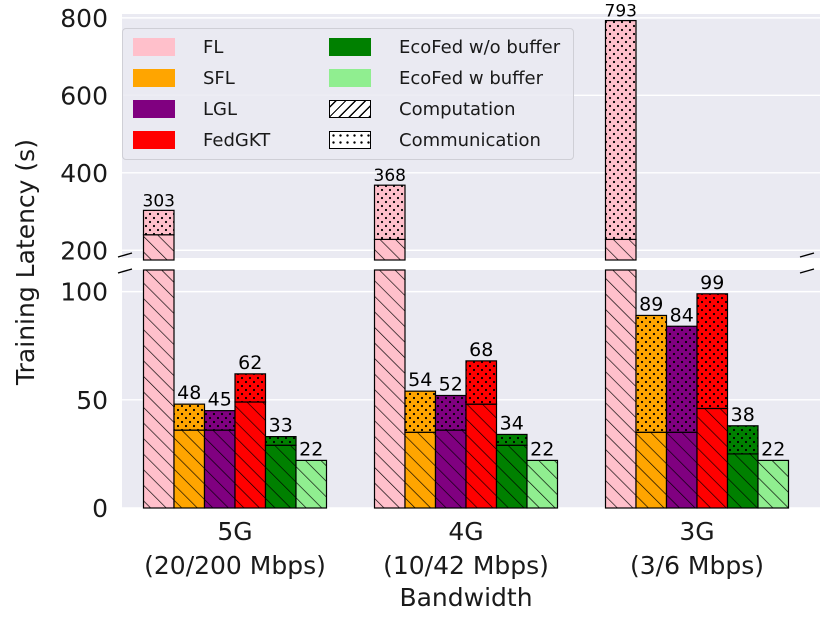 Image resolution: width=830 pixels, height=620 pixels. Describe the element at coordinates (481, 350) in the screenshot. I see `bar-value-label: 68` at that location.